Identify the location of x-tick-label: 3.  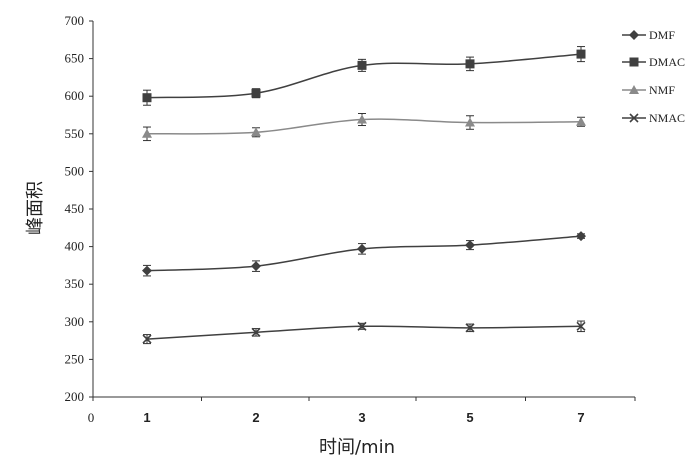
(361, 417).